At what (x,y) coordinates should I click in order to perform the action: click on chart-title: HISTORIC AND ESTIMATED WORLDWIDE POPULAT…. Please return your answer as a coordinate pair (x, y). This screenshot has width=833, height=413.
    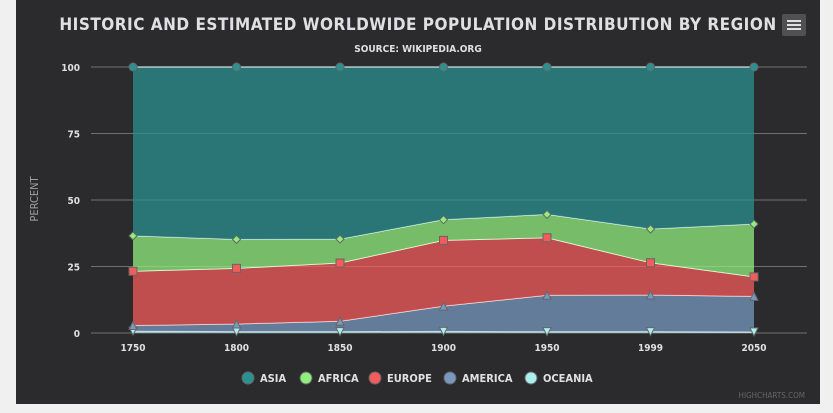
    Looking at the image, I should click on (417, 25).